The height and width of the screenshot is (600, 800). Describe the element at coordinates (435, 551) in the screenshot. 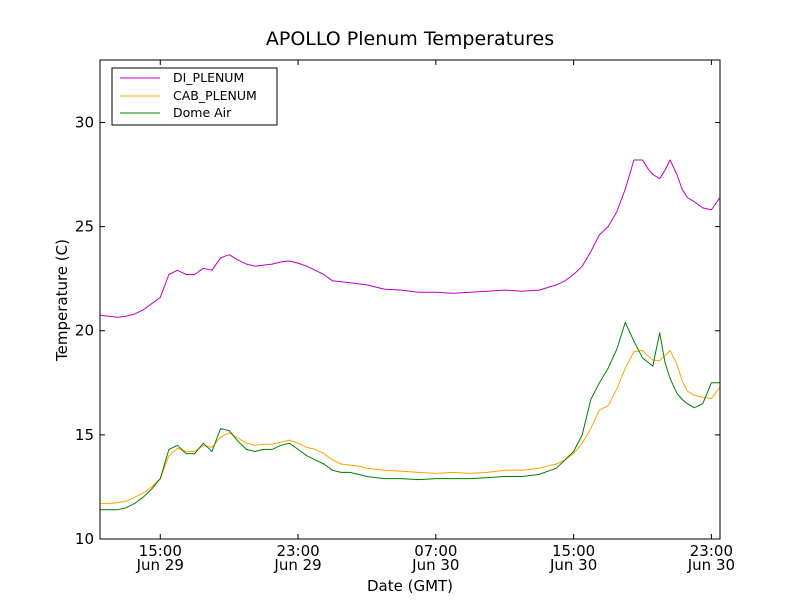

I see `x-tick-time-label: 07:00` at that location.